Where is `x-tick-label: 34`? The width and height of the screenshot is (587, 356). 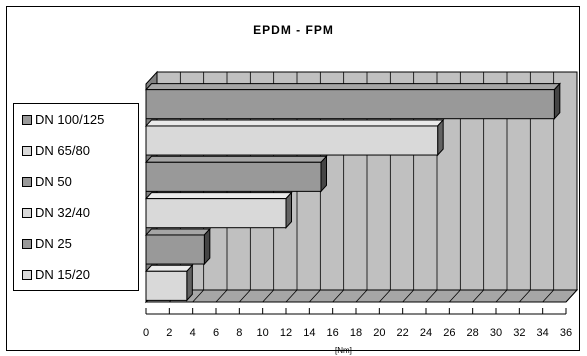 x-tick-label: 34 is located at coordinates (543, 333).